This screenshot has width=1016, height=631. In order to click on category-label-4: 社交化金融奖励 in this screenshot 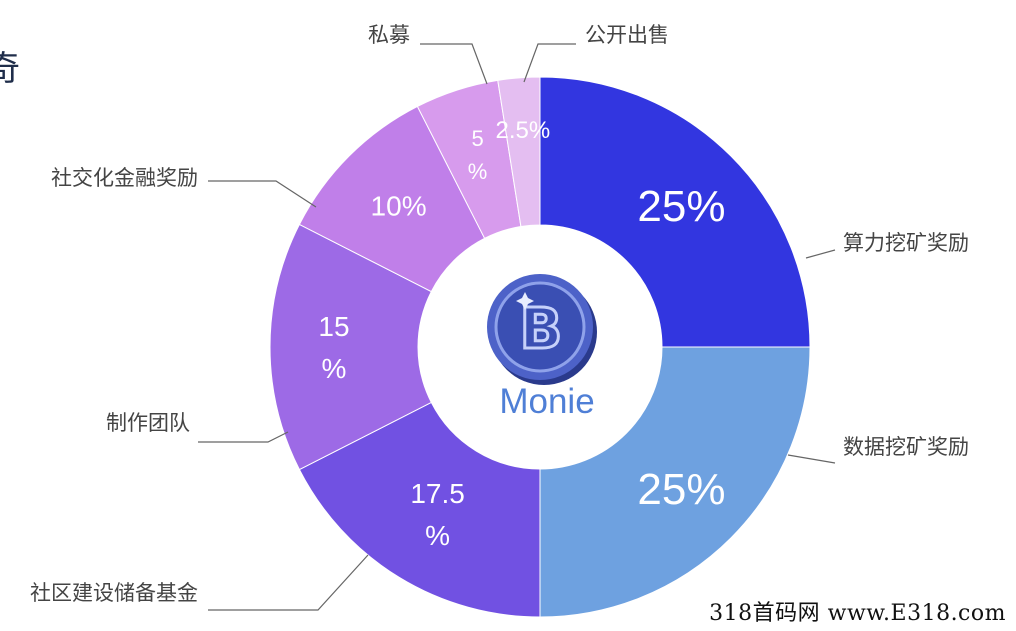, I will do `click(124, 178)`.